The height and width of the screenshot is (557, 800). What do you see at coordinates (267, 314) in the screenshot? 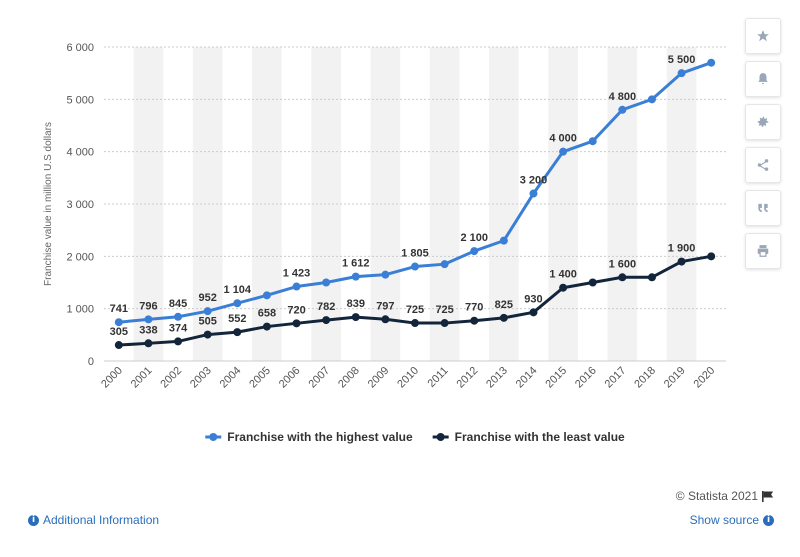
I see `data-label: 658` at bounding box center [267, 314].